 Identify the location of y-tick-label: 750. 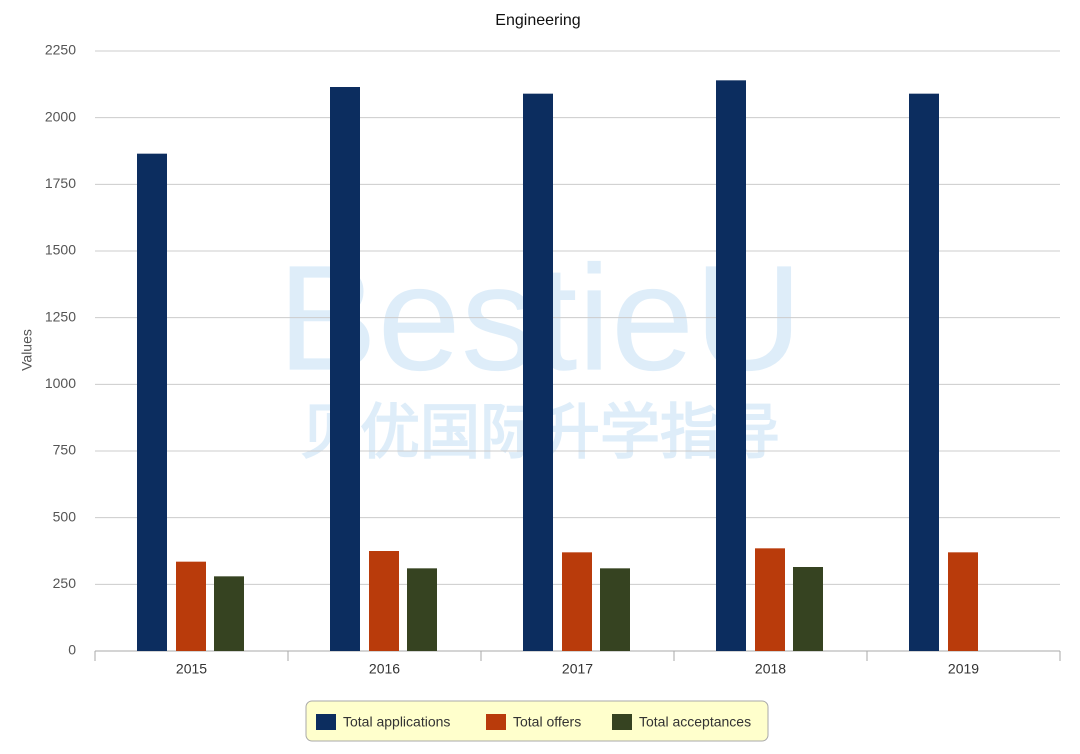
(65, 450).